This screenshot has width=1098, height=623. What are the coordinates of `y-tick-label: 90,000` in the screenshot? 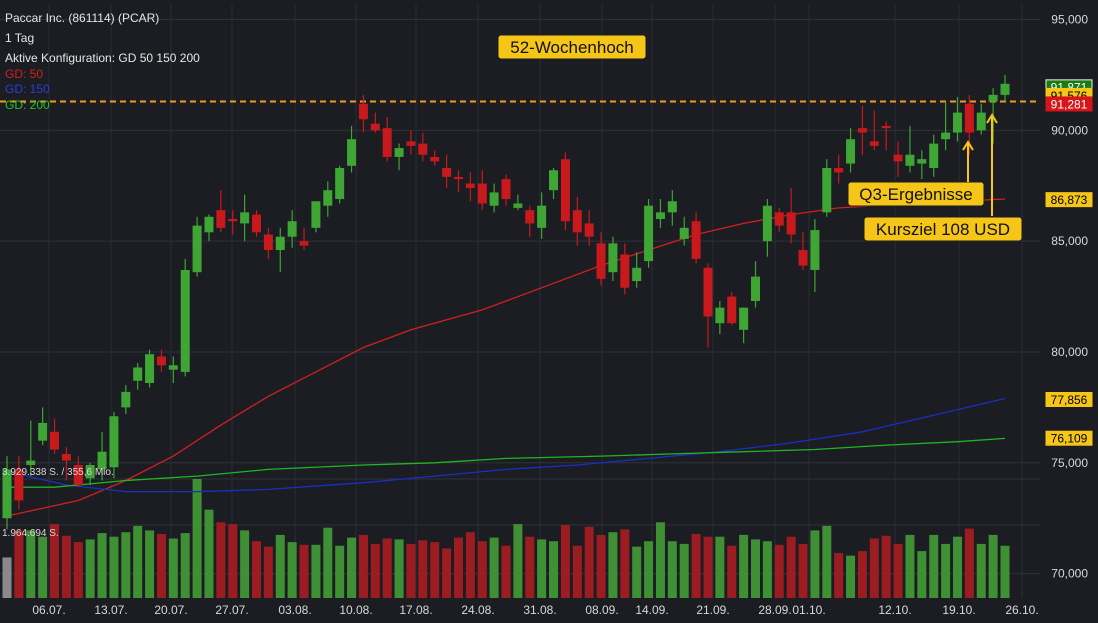 It's located at (1069, 130).